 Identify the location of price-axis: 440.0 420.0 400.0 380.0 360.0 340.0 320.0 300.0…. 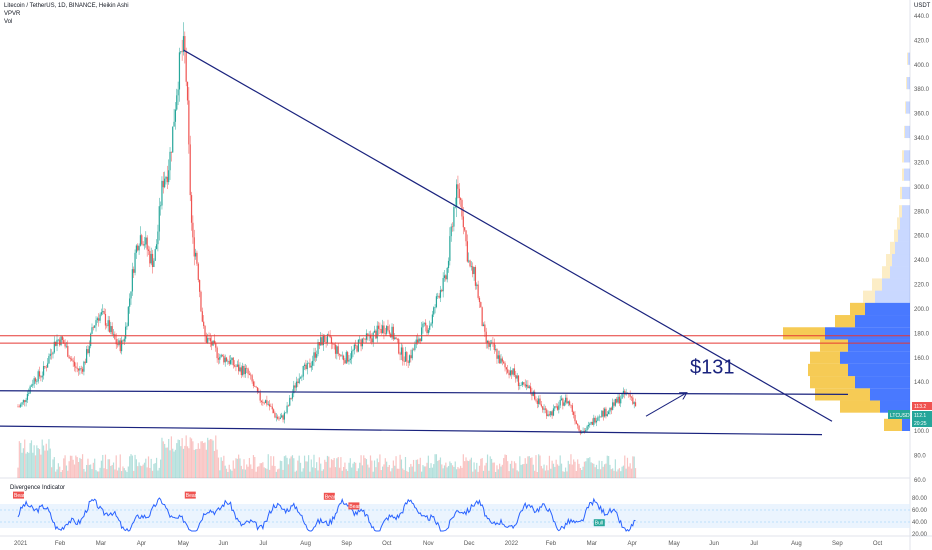
(922, 249).